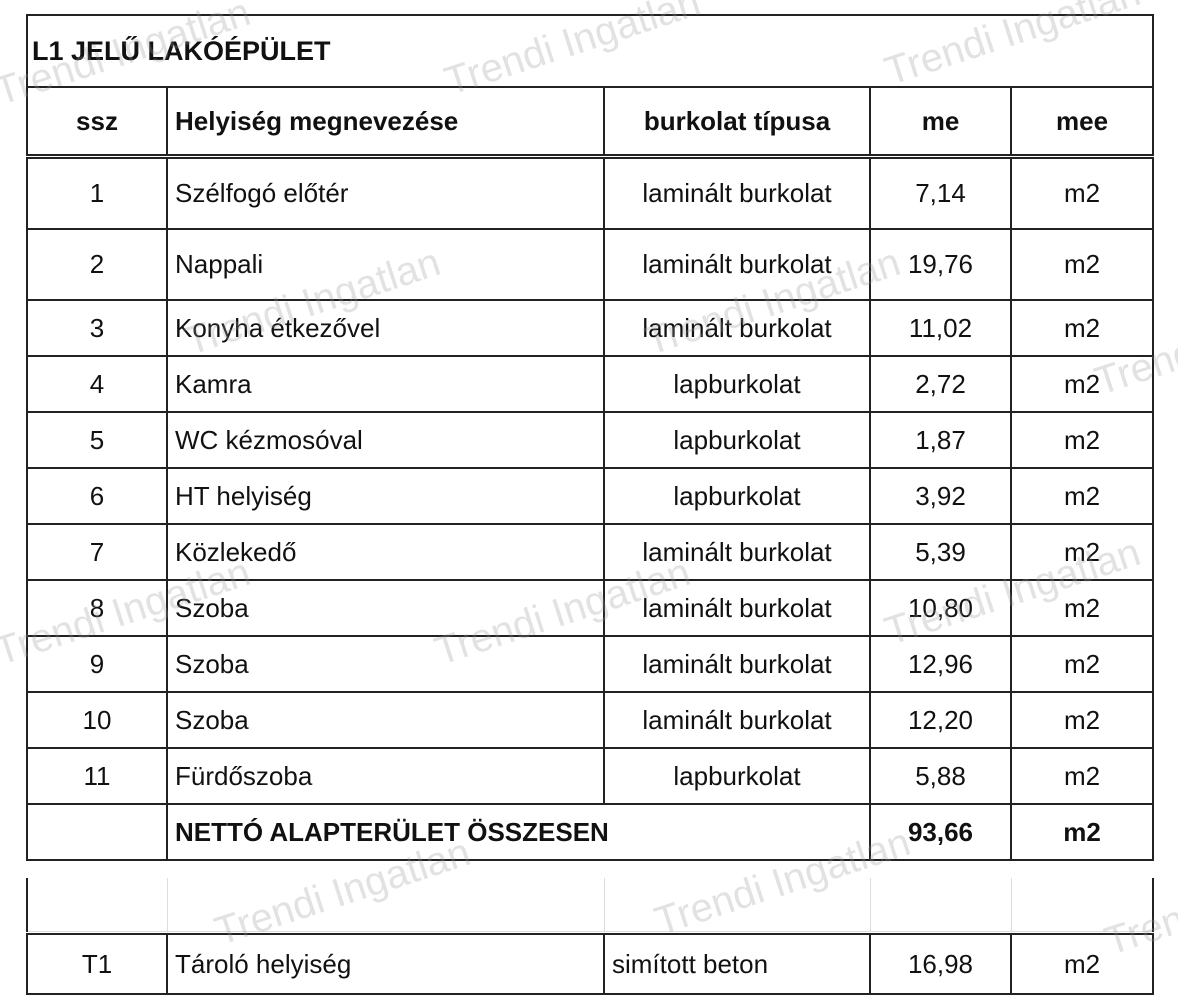  Describe the element at coordinates (940, 496) in the screenshot. I see `cell-me: 3,92` at that location.